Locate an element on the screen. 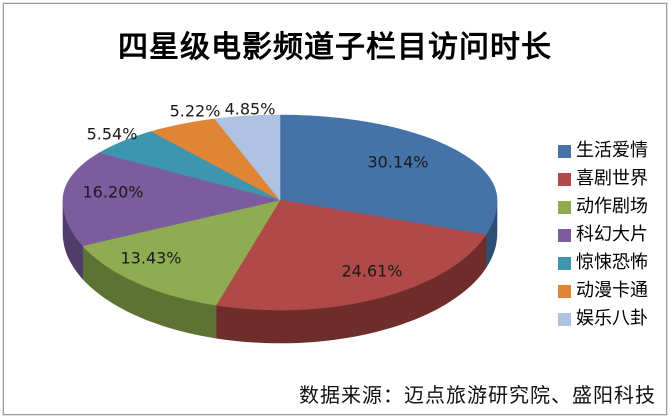 The width and height of the screenshot is (670, 418). legend-item-1: 喜剧世界 is located at coordinates (603, 179).